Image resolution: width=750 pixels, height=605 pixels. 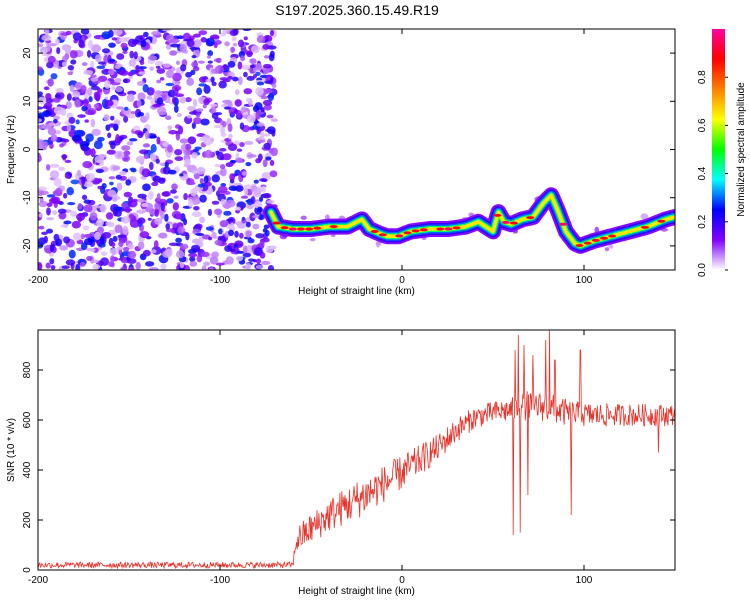 What do you see at coordinates (220, 280) in the screenshot?
I see `spectrogram-x-tick-label: -100` at bounding box center [220, 280].